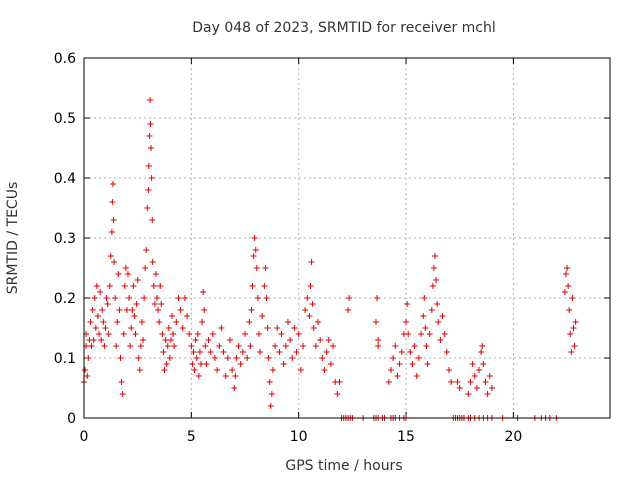 This screenshot has height=480, width=640. What do you see at coordinates (65, 299) in the screenshot?
I see `y-tick-label: 0.2` at bounding box center [65, 299].